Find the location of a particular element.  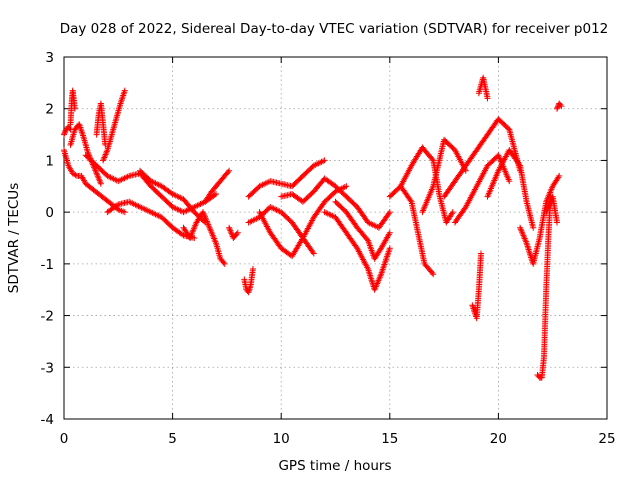

x-axis-label: GPS time / hours is located at coordinates (334, 466).